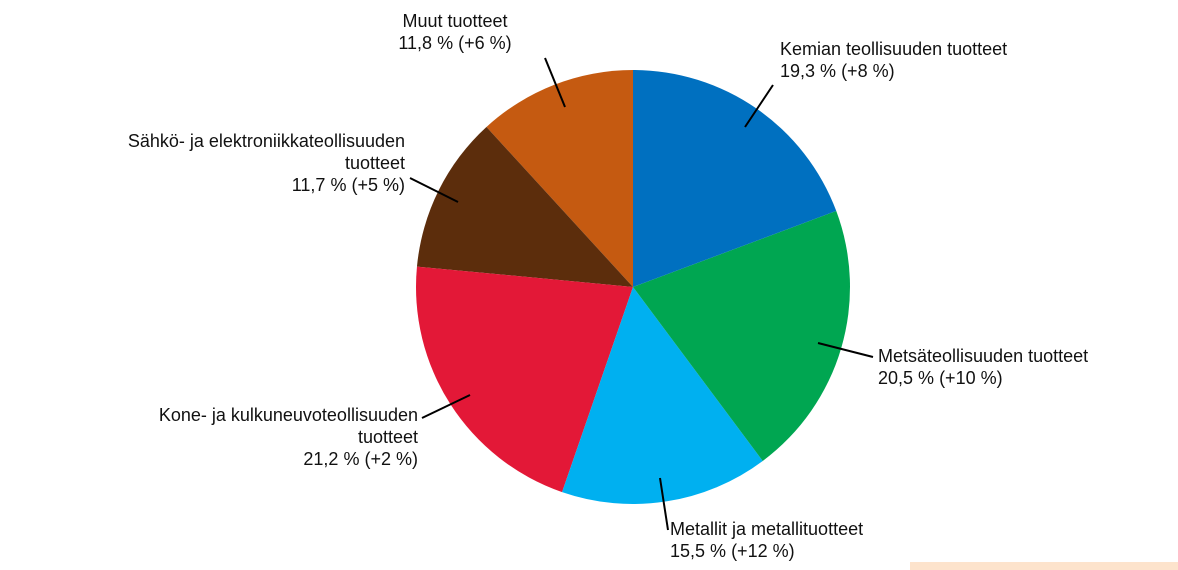  Describe the element at coordinates (485, 43) in the screenshot. I see `change-label: (+6 %)` at that location.